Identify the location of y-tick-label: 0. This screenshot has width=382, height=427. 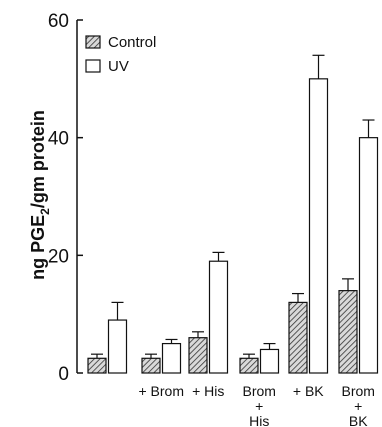
(63, 374).